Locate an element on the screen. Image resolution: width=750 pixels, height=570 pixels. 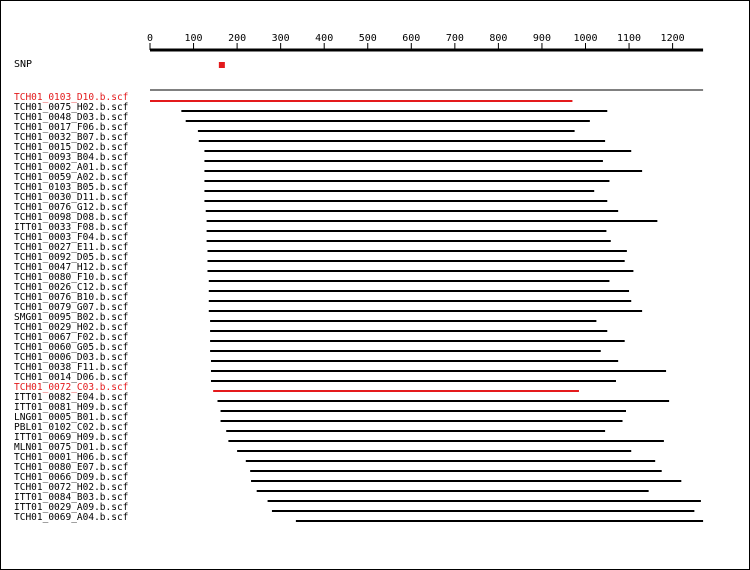
read-name: ITT01_0029_A09.b.scf is located at coordinates (71, 507).